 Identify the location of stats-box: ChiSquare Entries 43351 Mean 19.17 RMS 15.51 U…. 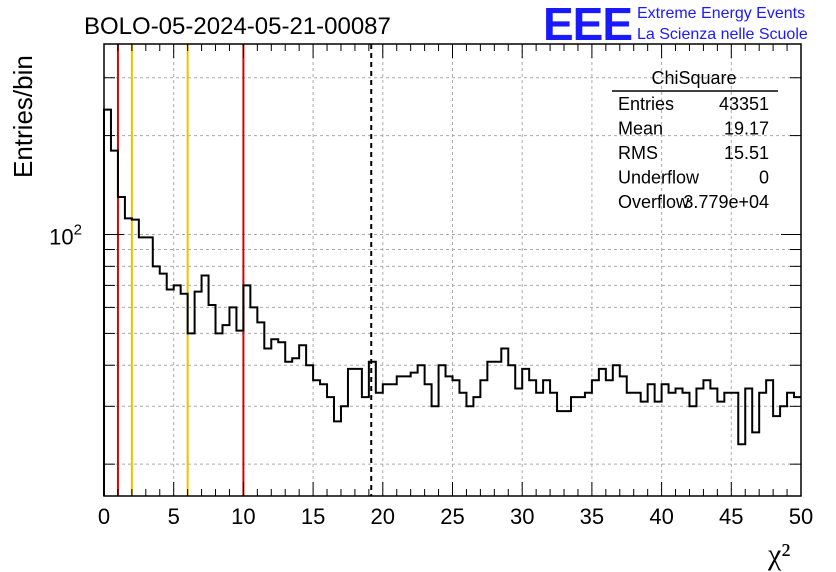
(695, 140).